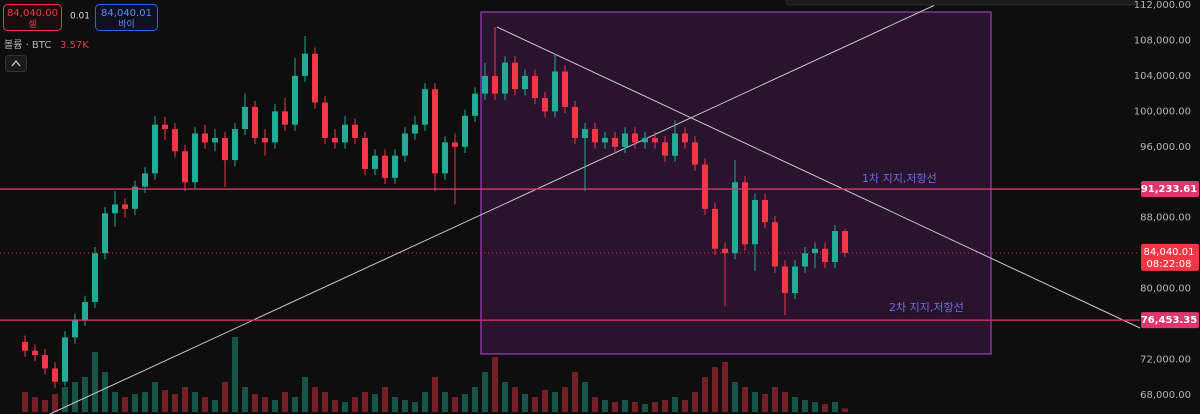  What do you see at coordinates (1162, 5) in the screenshot?
I see `y-tick-label: 112,000.00` at bounding box center [1162, 5].